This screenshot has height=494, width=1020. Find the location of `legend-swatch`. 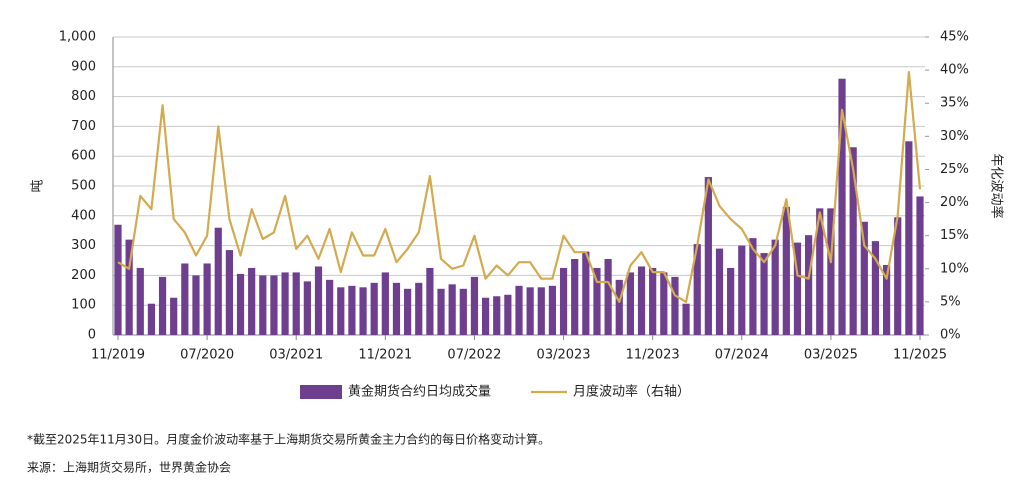

legend-swatch is located at coordinates (321, 392).